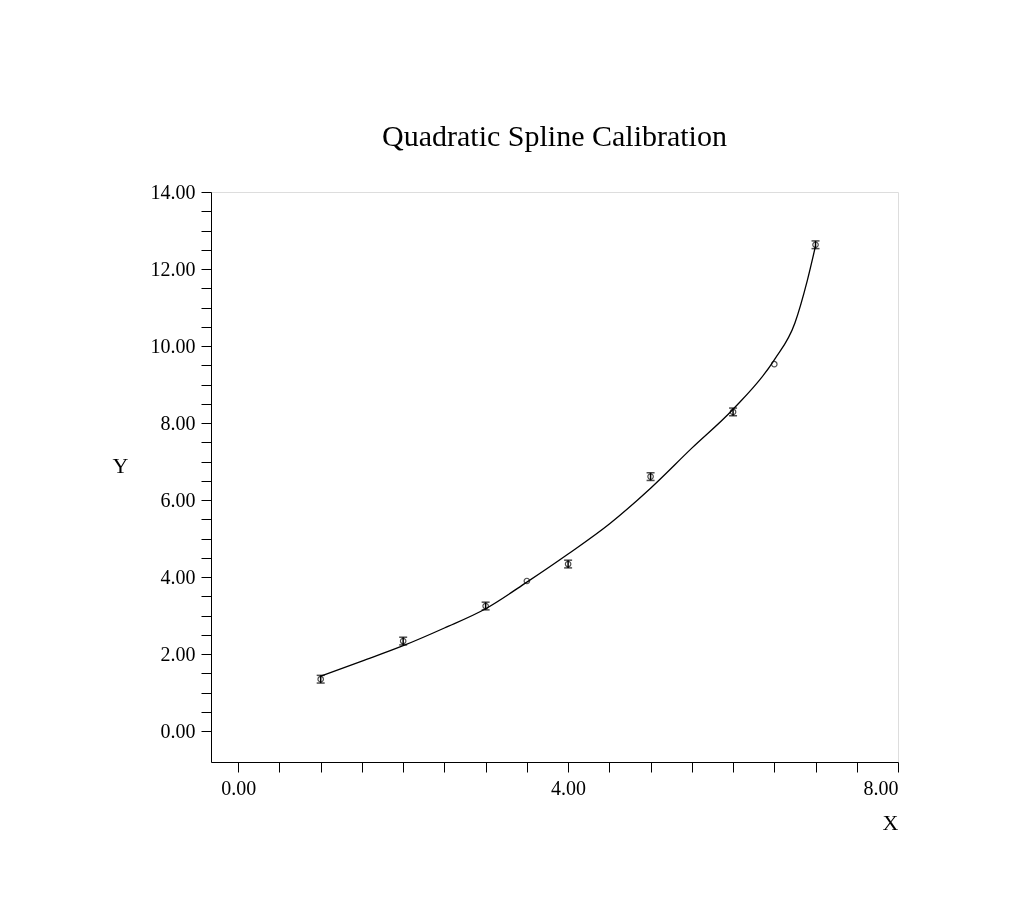  I want to click on y-tick-label: 12.00, so click(173, 268).